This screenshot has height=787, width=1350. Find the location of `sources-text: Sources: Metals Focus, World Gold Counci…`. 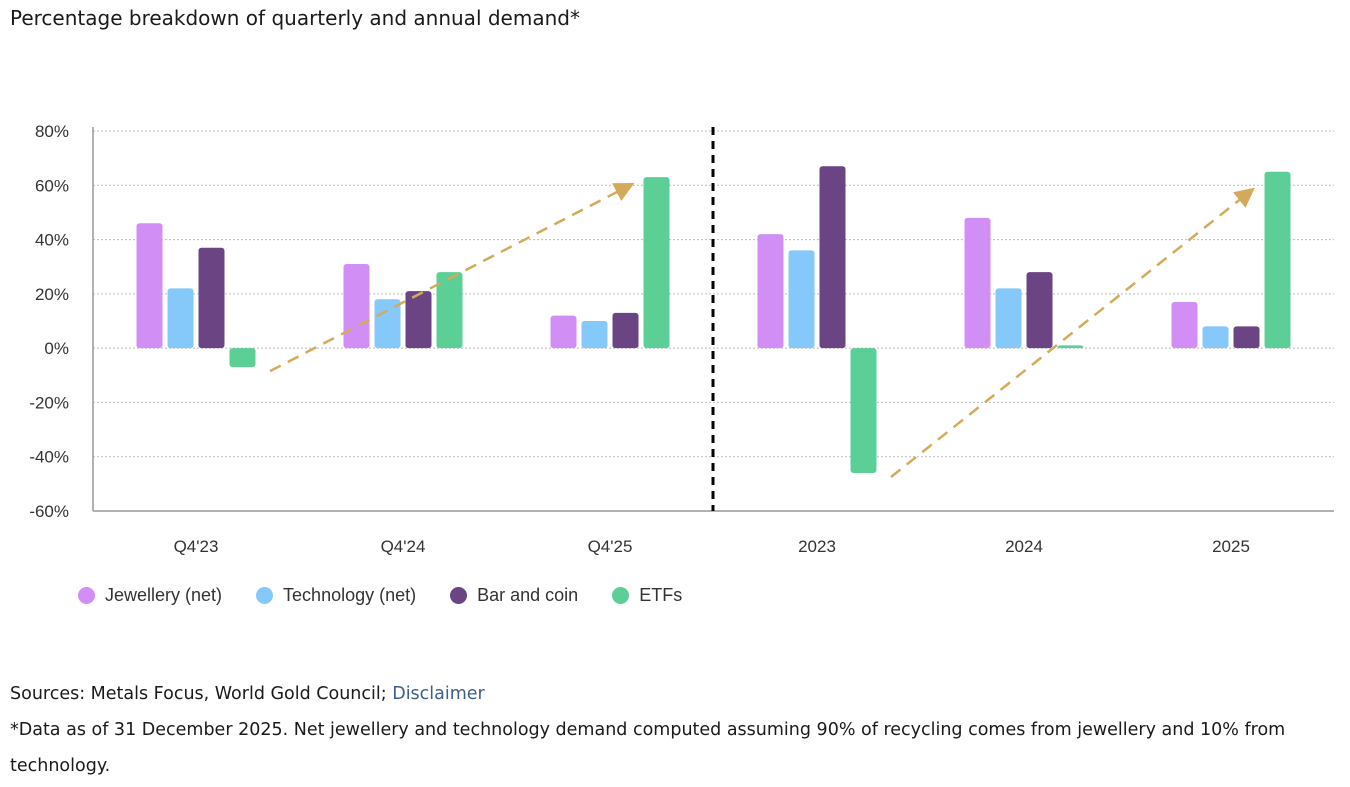

sources-text: Sources: Metals Focus, World Gold Counci… is located at coordinates (201, 694).